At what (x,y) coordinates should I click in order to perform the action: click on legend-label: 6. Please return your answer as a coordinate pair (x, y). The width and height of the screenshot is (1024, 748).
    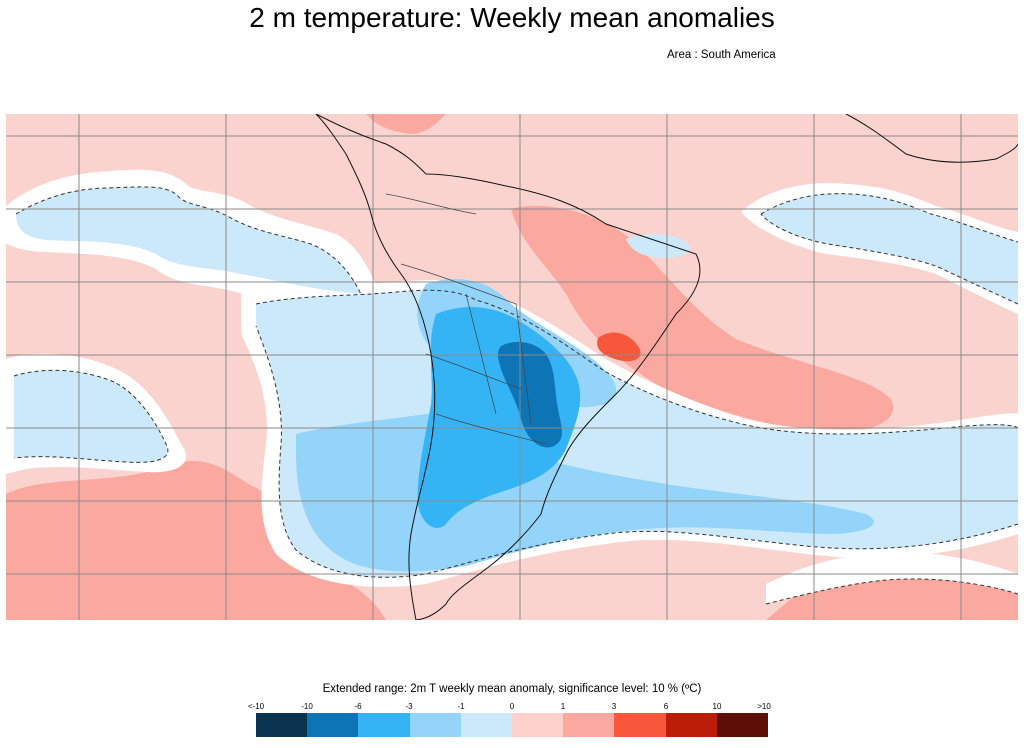
    Looking at the image, I should click on (666, 706).